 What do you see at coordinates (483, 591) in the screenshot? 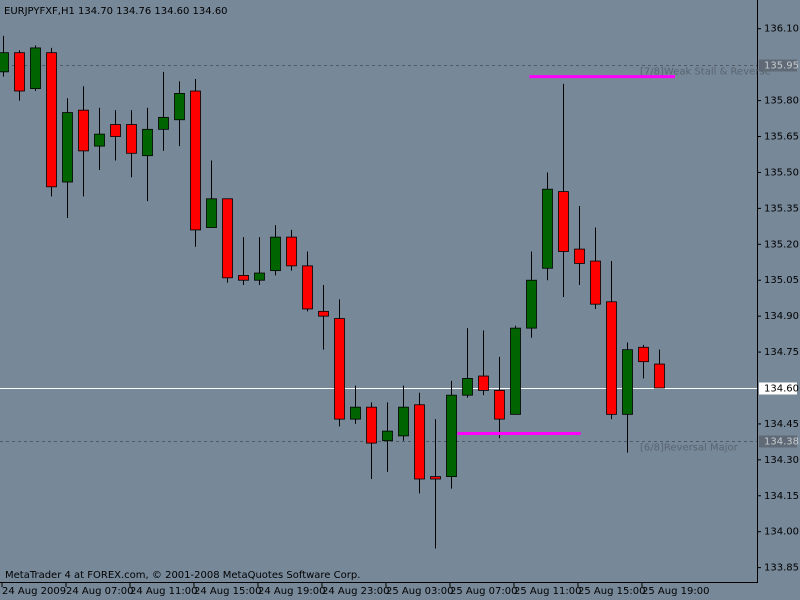
I see `x-tick-label: 25 Aug 07:00` at bounding box center [483, 591].